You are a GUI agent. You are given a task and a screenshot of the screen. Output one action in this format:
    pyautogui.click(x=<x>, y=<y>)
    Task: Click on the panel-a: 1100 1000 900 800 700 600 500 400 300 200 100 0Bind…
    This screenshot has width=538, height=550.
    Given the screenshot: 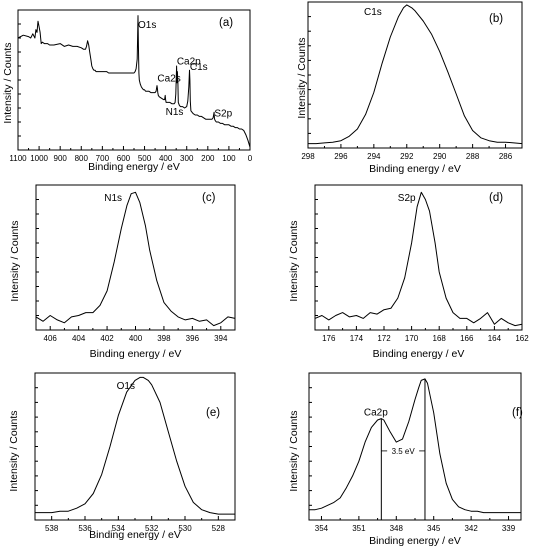 What is the action you would take?
    pyautogui.click(x=127, y=91)
    